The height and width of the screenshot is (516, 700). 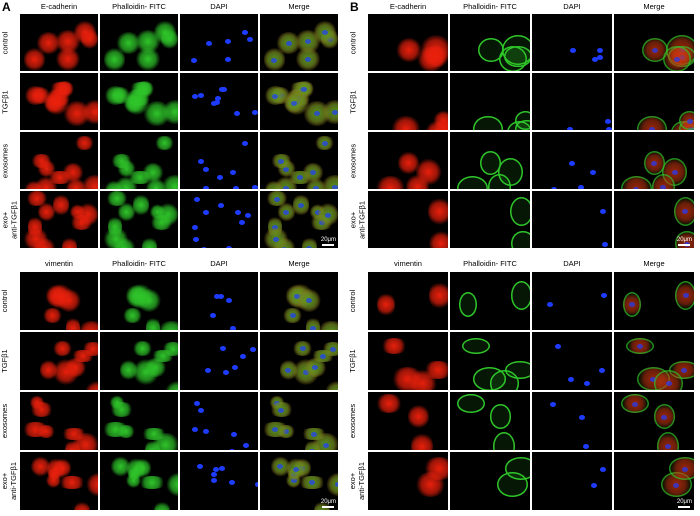 I want to click on panel-letter: B, so click(x=354, y=7).